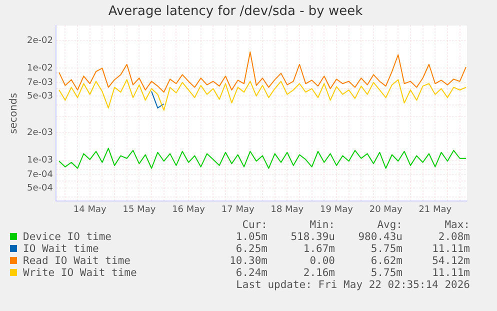 The image size is (497, 311). Describe the element at coordinates (189, 209) in the screenshot. I see `x-tick-label: 16 May` at that location.